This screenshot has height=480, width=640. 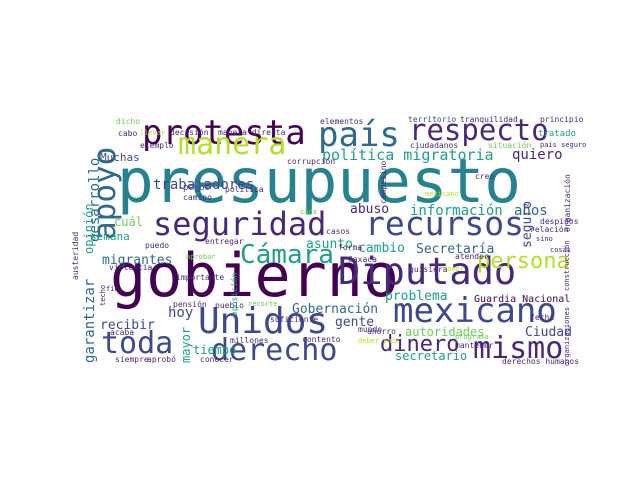 I want to click on word-dinero: dinero, so click(x=420, y=344).